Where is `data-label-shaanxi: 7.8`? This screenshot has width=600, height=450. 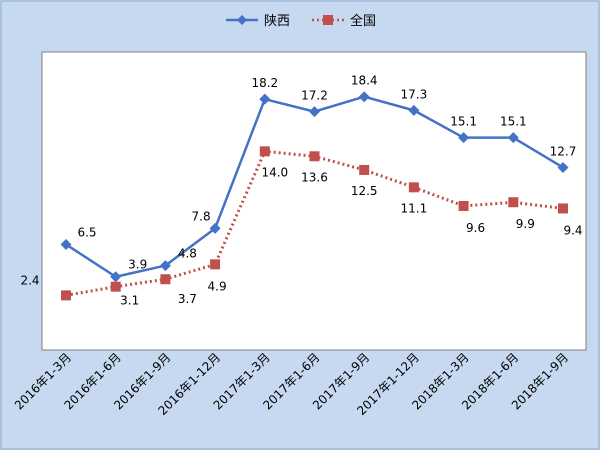
data-label-shaanxi: 7.8 is located at coordinates (201, 216).